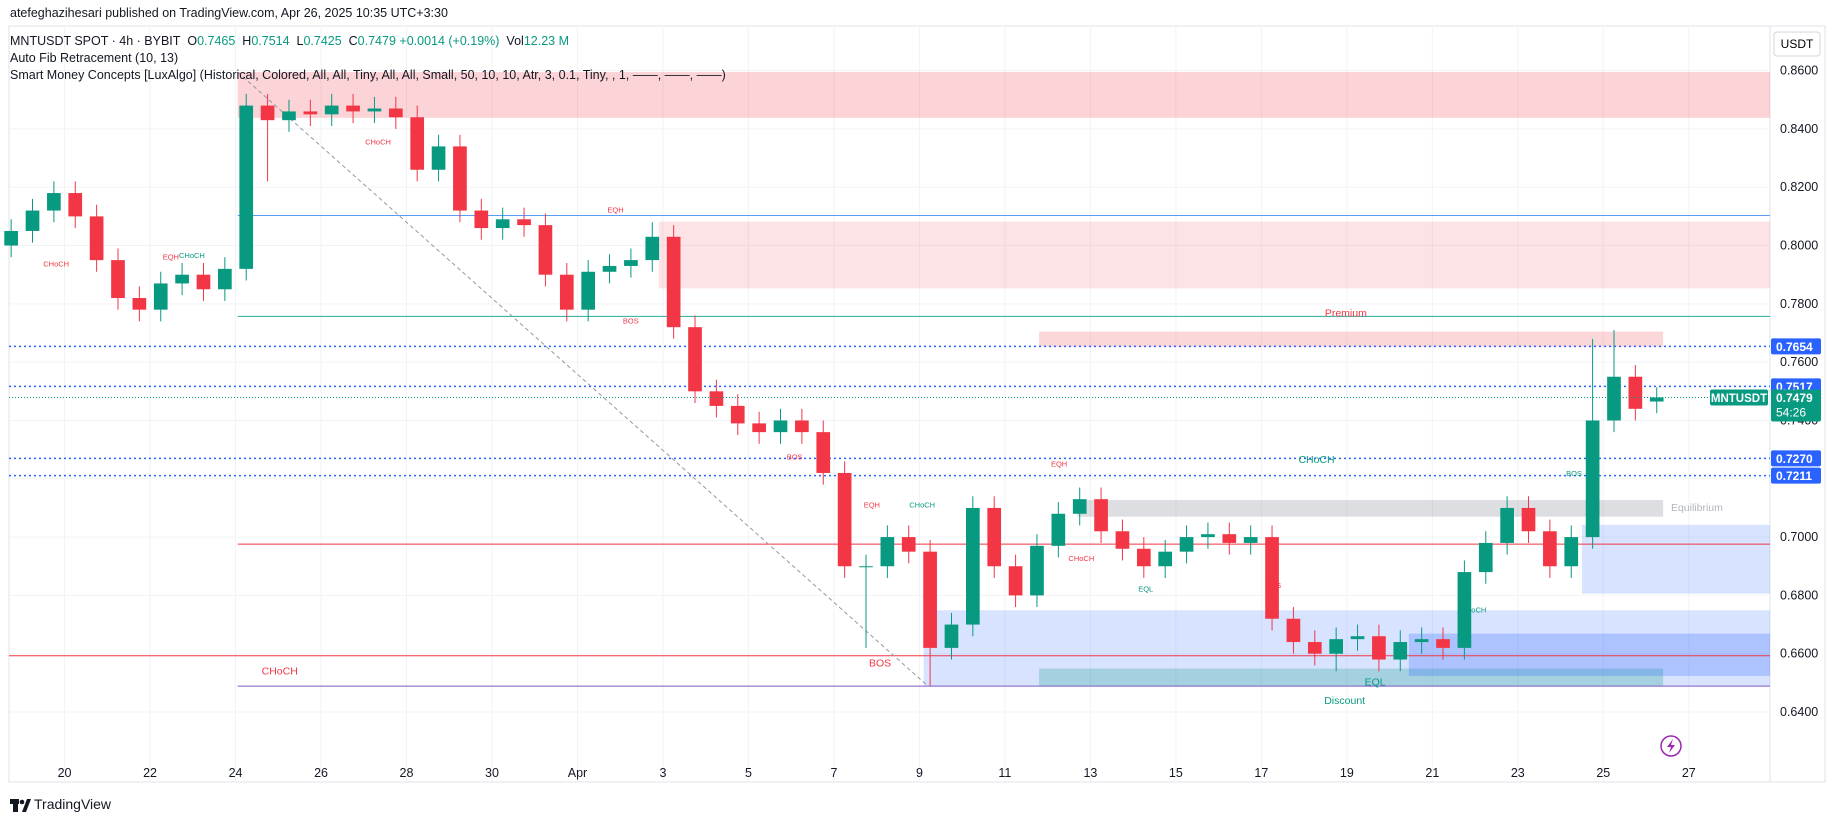  Describe the element at coordinates (1799, 71) in the screenshot. I see `y-tick-label: 0.8600` at that location.